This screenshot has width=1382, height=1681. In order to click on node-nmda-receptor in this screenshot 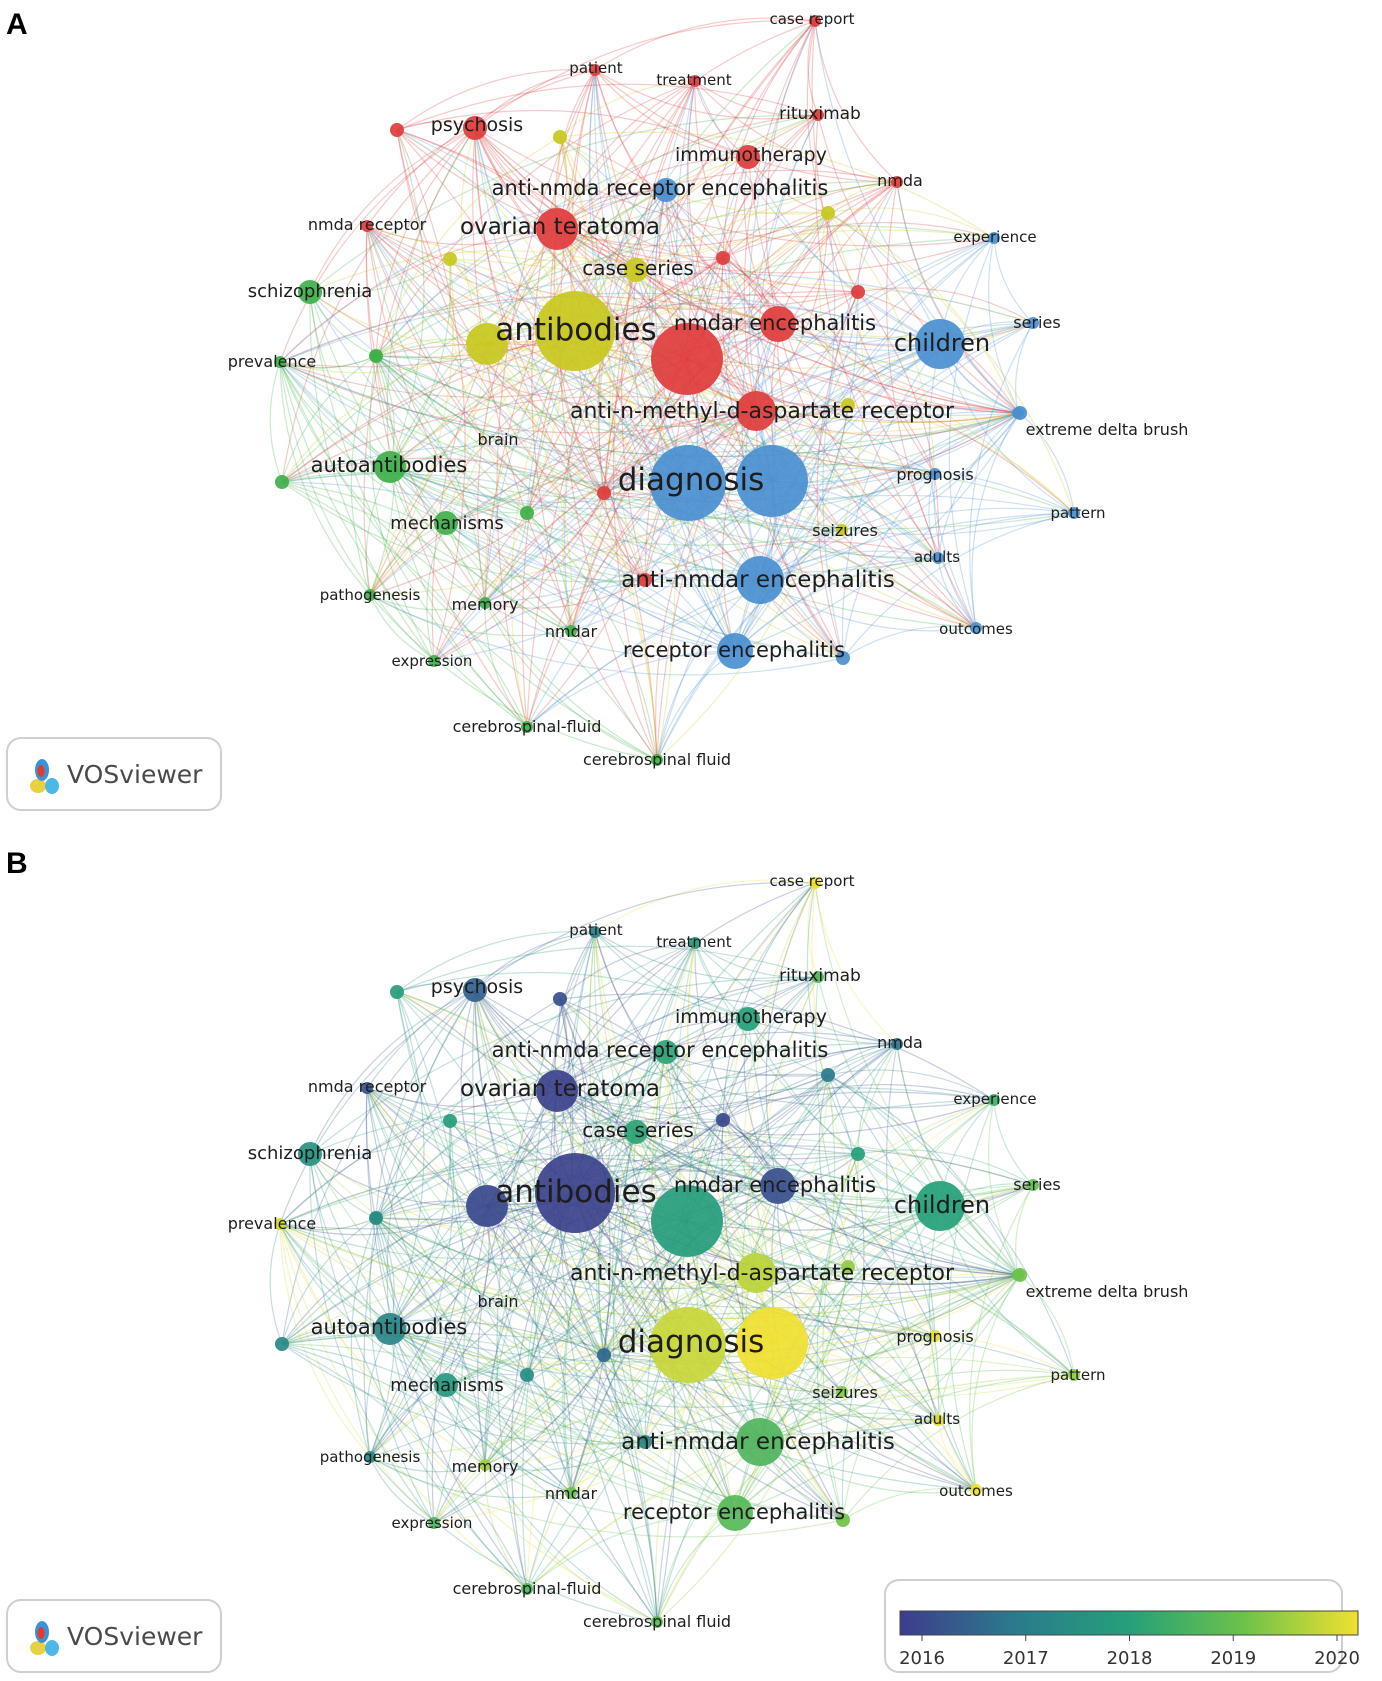, I will do `click(367, 1088)`.